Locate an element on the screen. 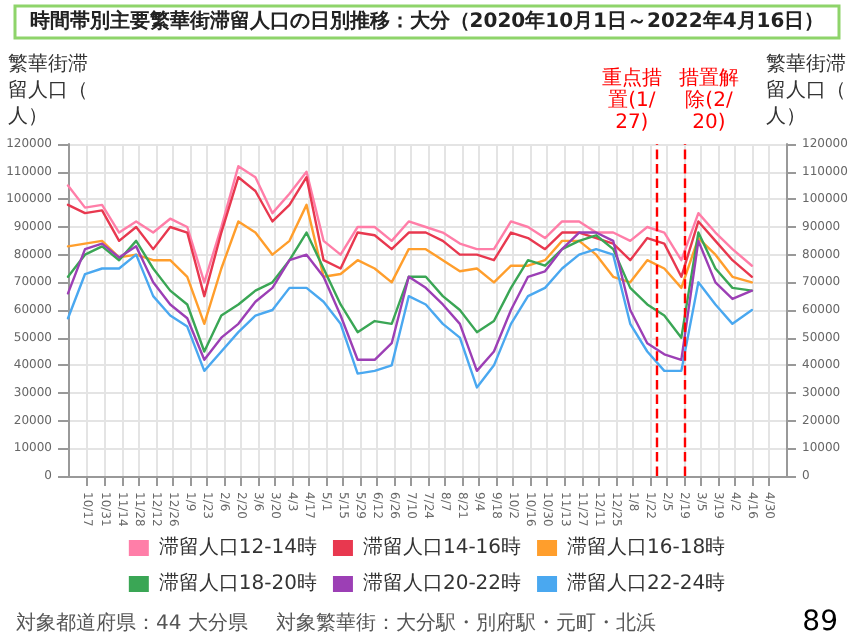  chart-title: 時間帯別主要繁華街滞留人口の日別推移：大分（2020年10月1日～2022年4月16日） is located at coordinates (427, 21).